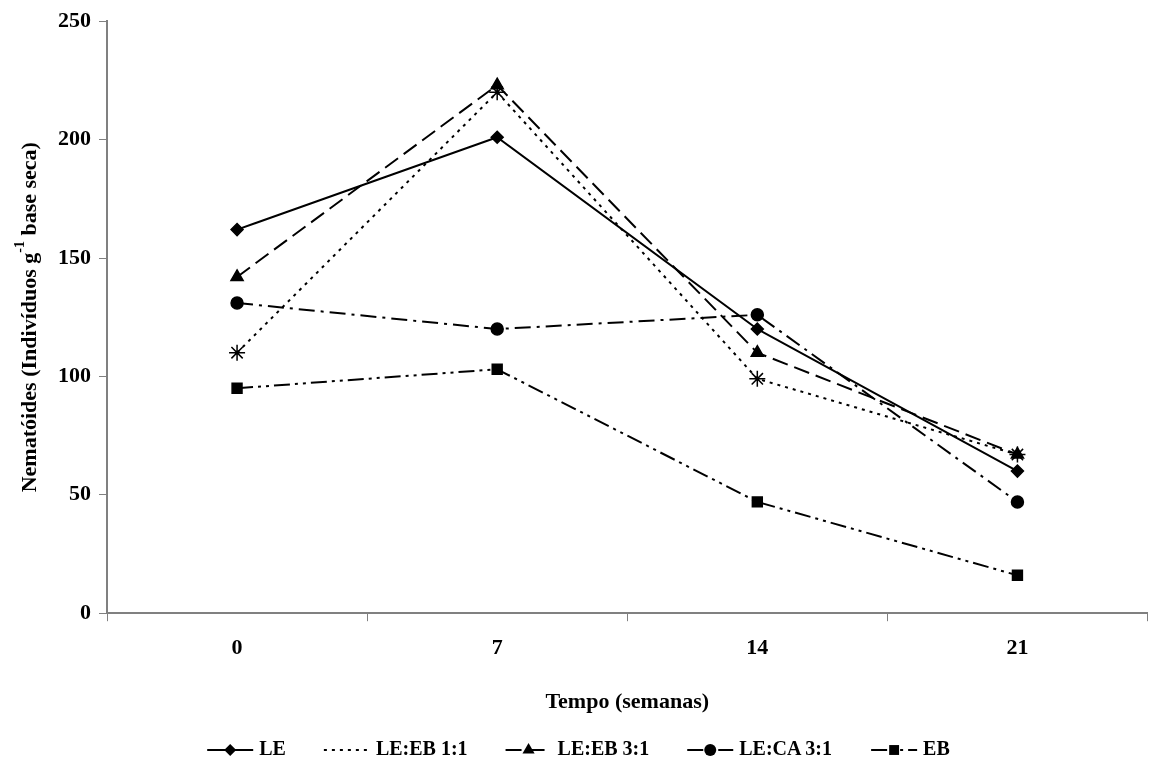 The height and width of the screenshot is (770, 1157). What do you see at coordinates (936, 748) in the screenshot?
I see `legend-label: EB` at bounding box center [936, 748].